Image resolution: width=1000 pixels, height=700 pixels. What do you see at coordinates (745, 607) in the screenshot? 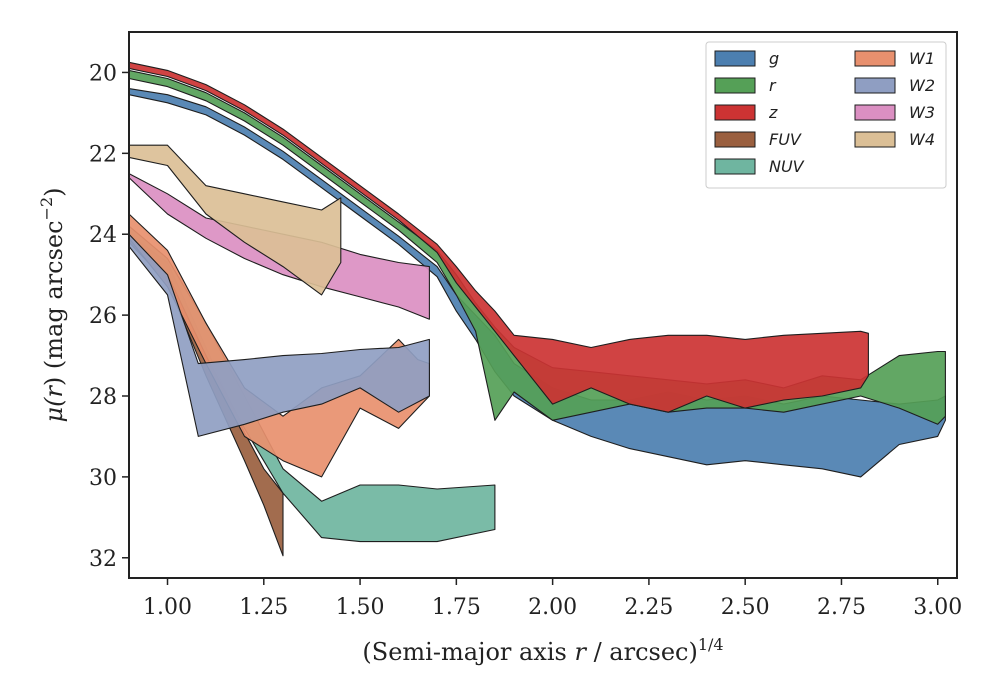
I see `x-tick-label: 2.50` at bounding box center [745, 607].